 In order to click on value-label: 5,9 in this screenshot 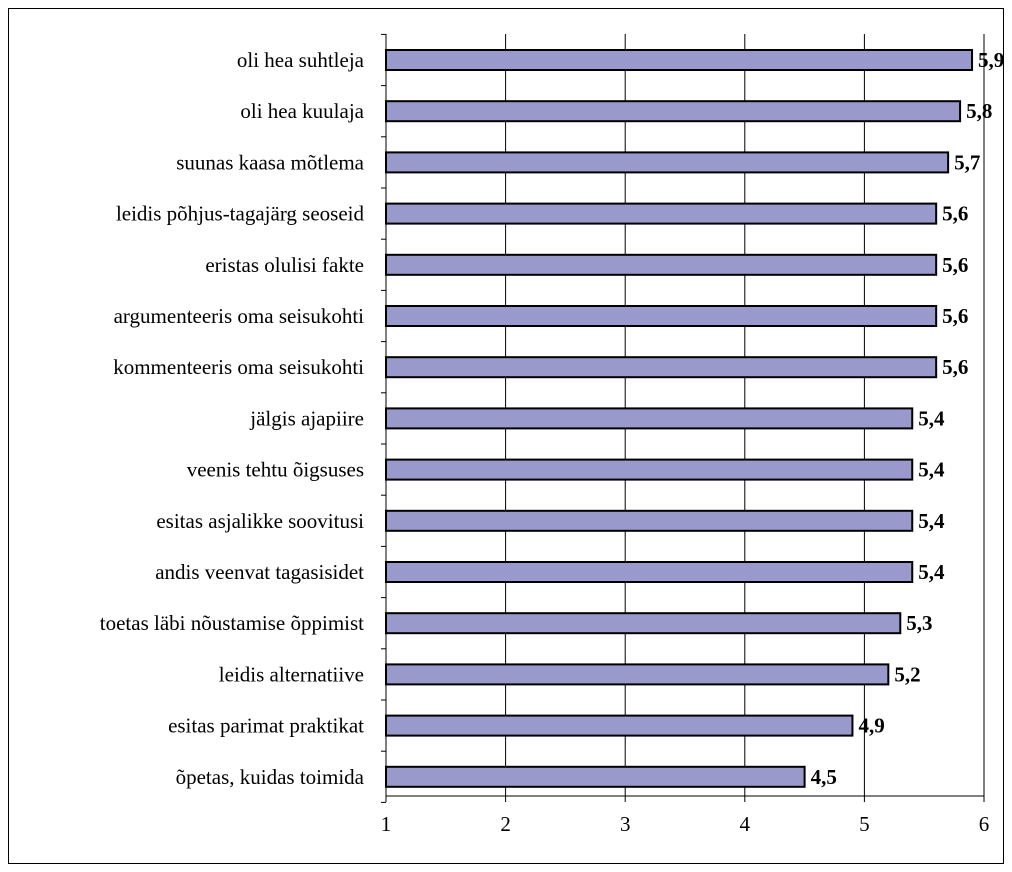, I will do `click(991, 60)`.